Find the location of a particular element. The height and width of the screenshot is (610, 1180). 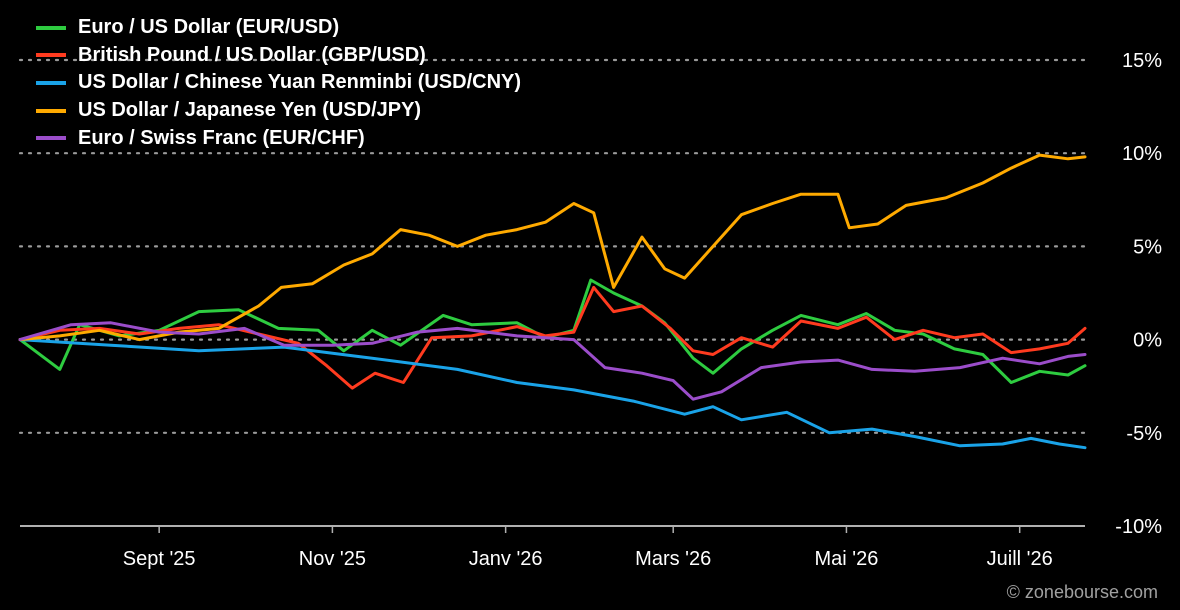

legend-item: Euro / US Dollar (EUR/USD) is located at coordinates (278, 28).